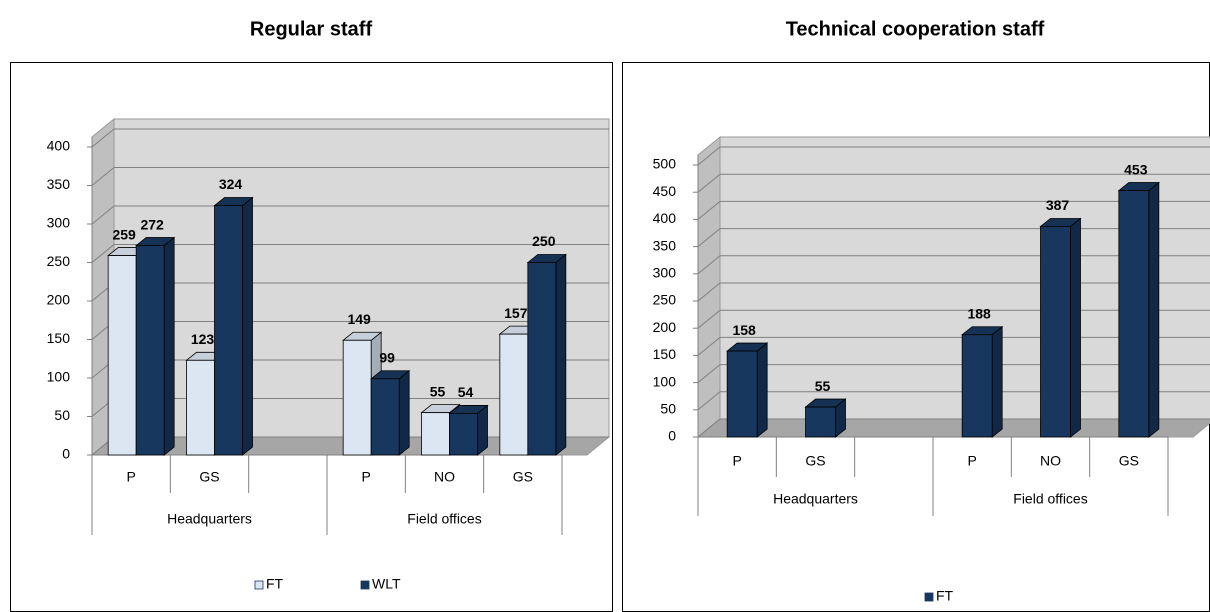  I want to click on chart-title: Regular staff, so click(311, 29).